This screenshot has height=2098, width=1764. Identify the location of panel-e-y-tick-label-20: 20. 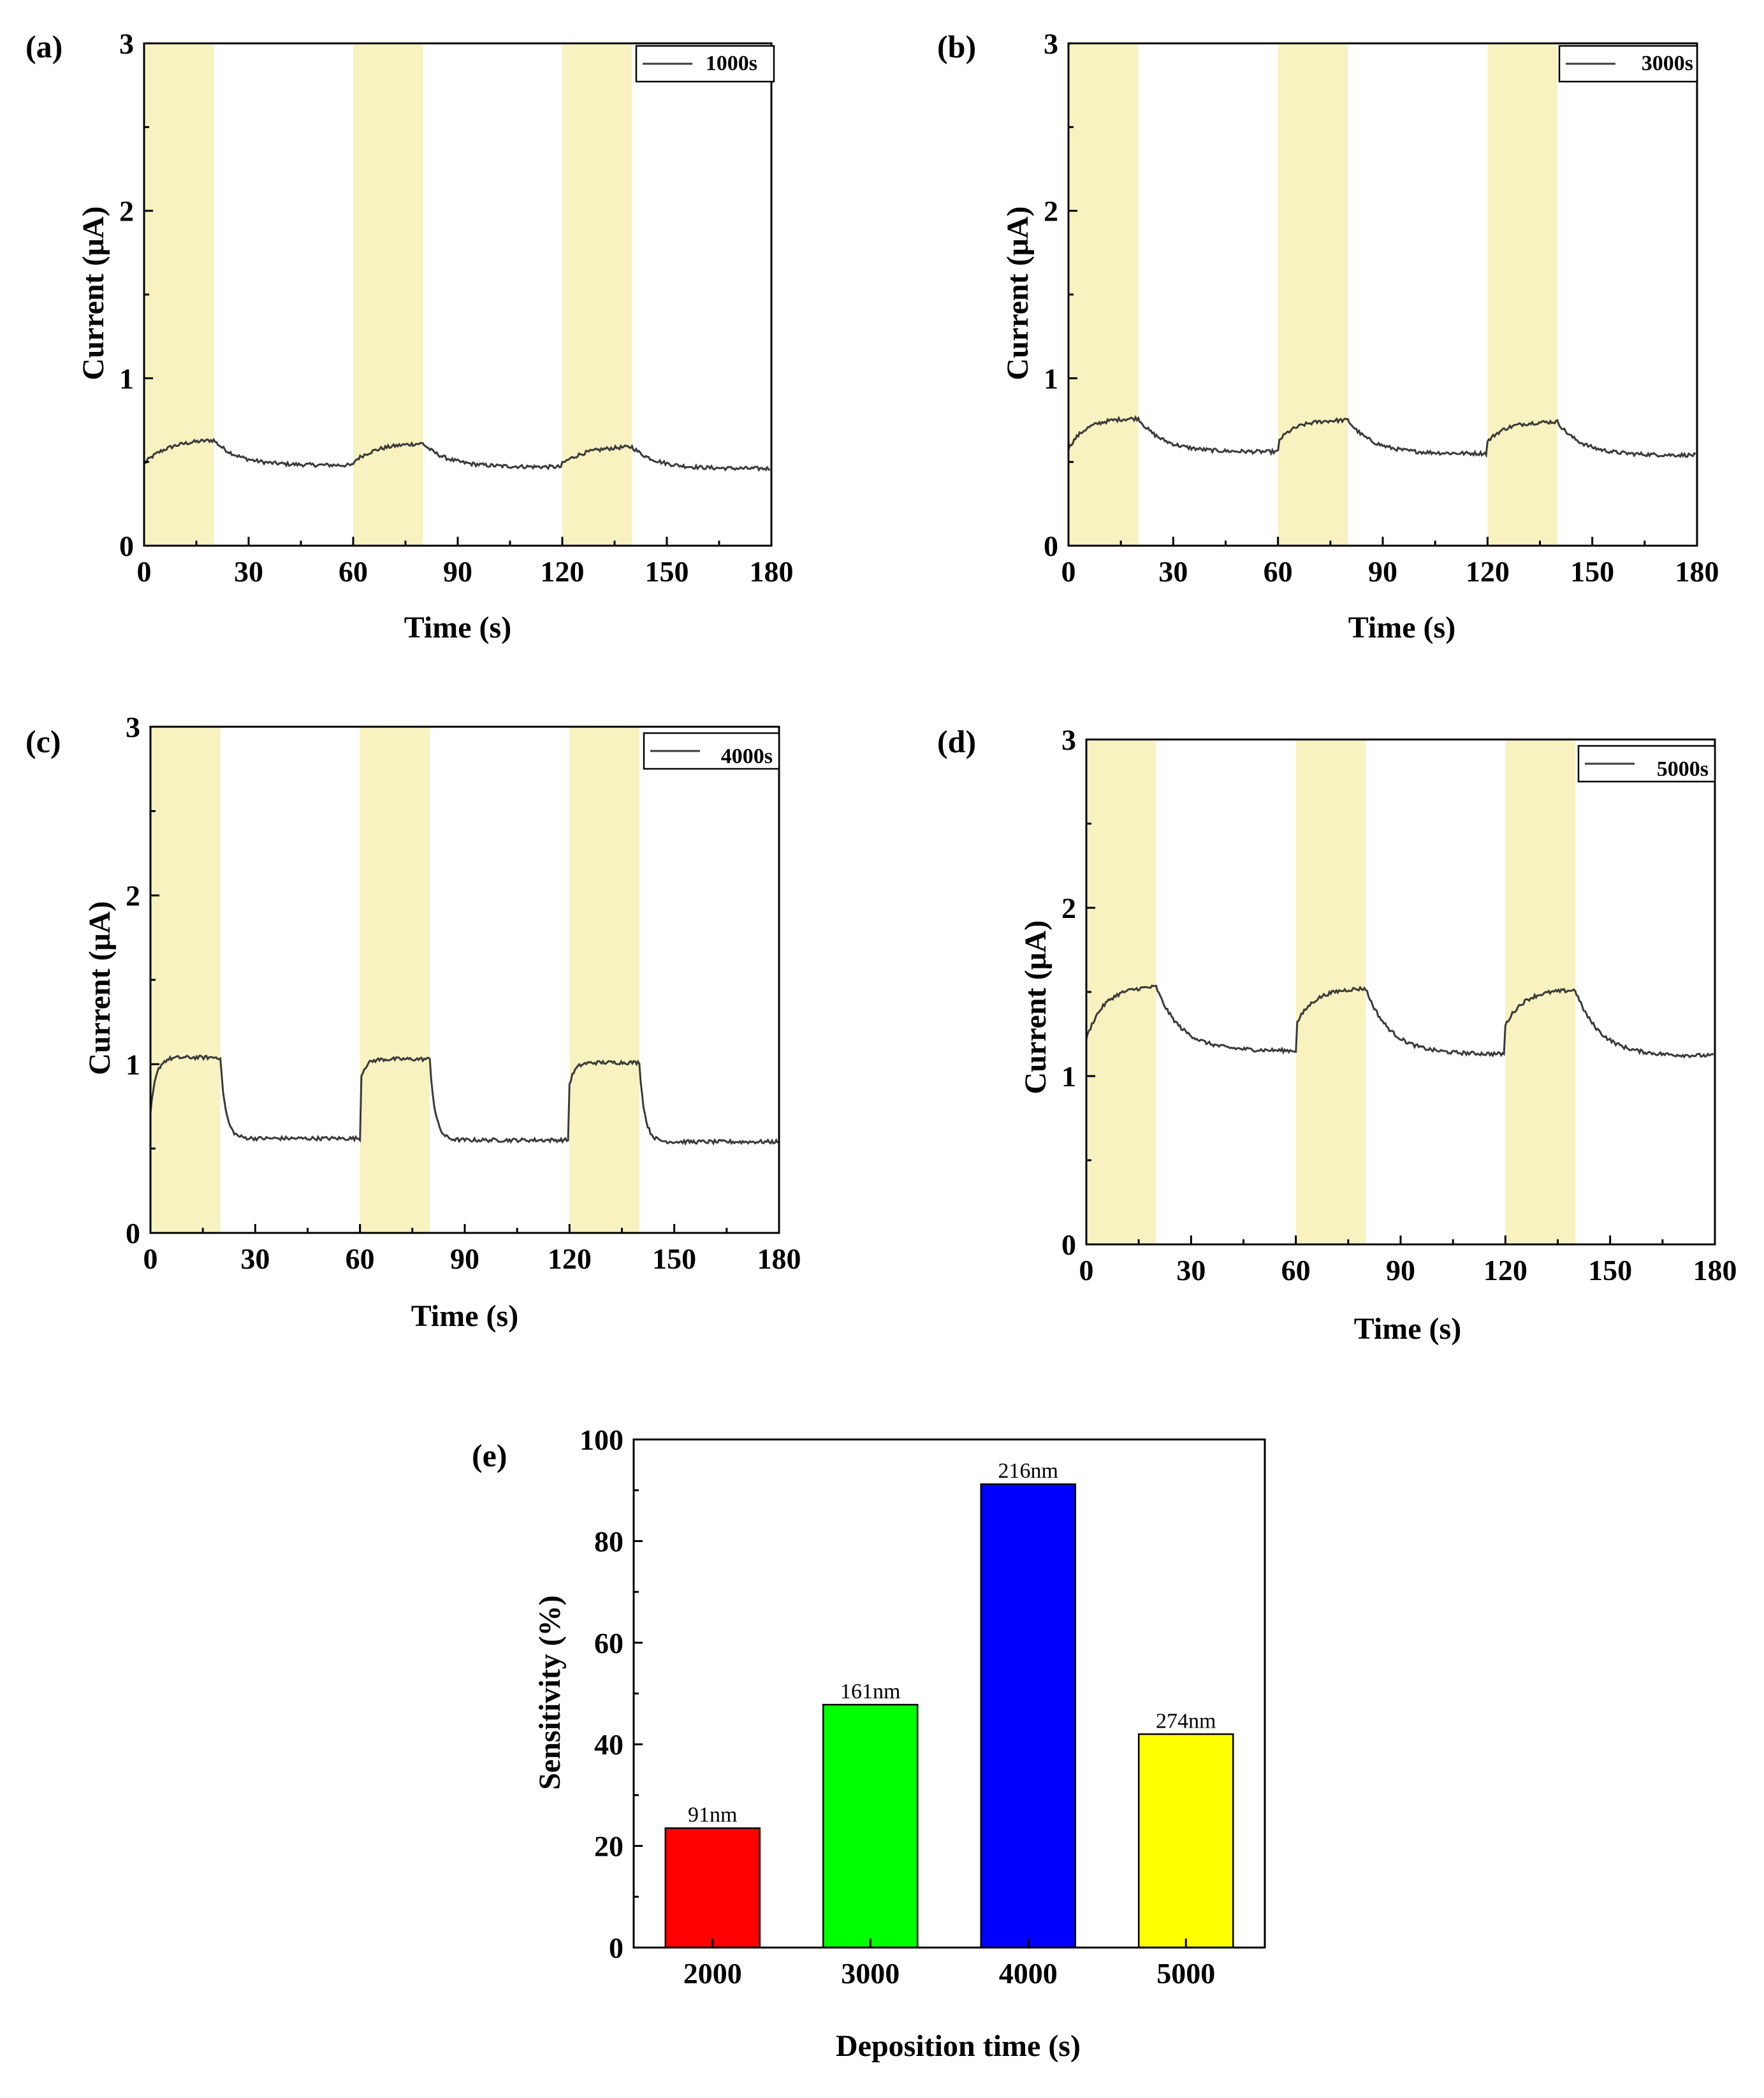
(608, 1847).